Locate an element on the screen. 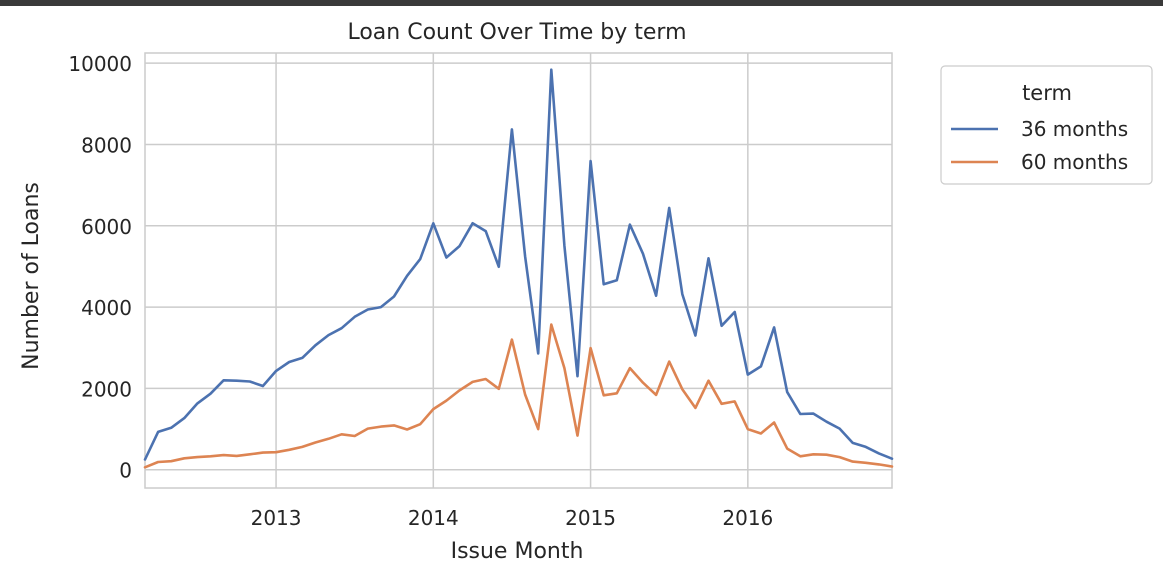 This screenshot has height=572, width=1163. x-tick-label: 2013 is located at coordinates (276, 518).